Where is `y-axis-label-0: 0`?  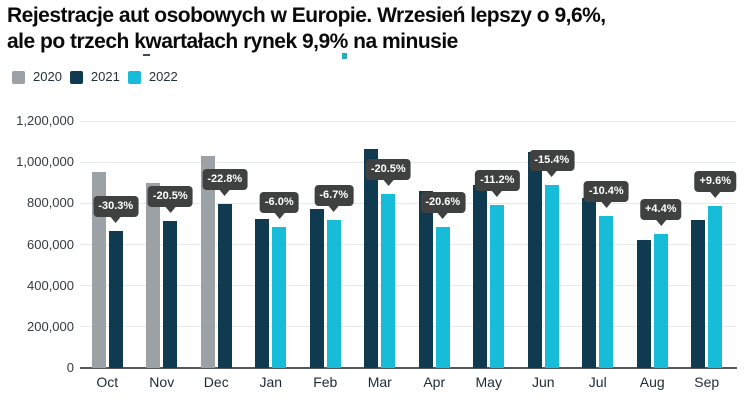
y-axis-label-0: 0 is located at coordinates (70, 367).